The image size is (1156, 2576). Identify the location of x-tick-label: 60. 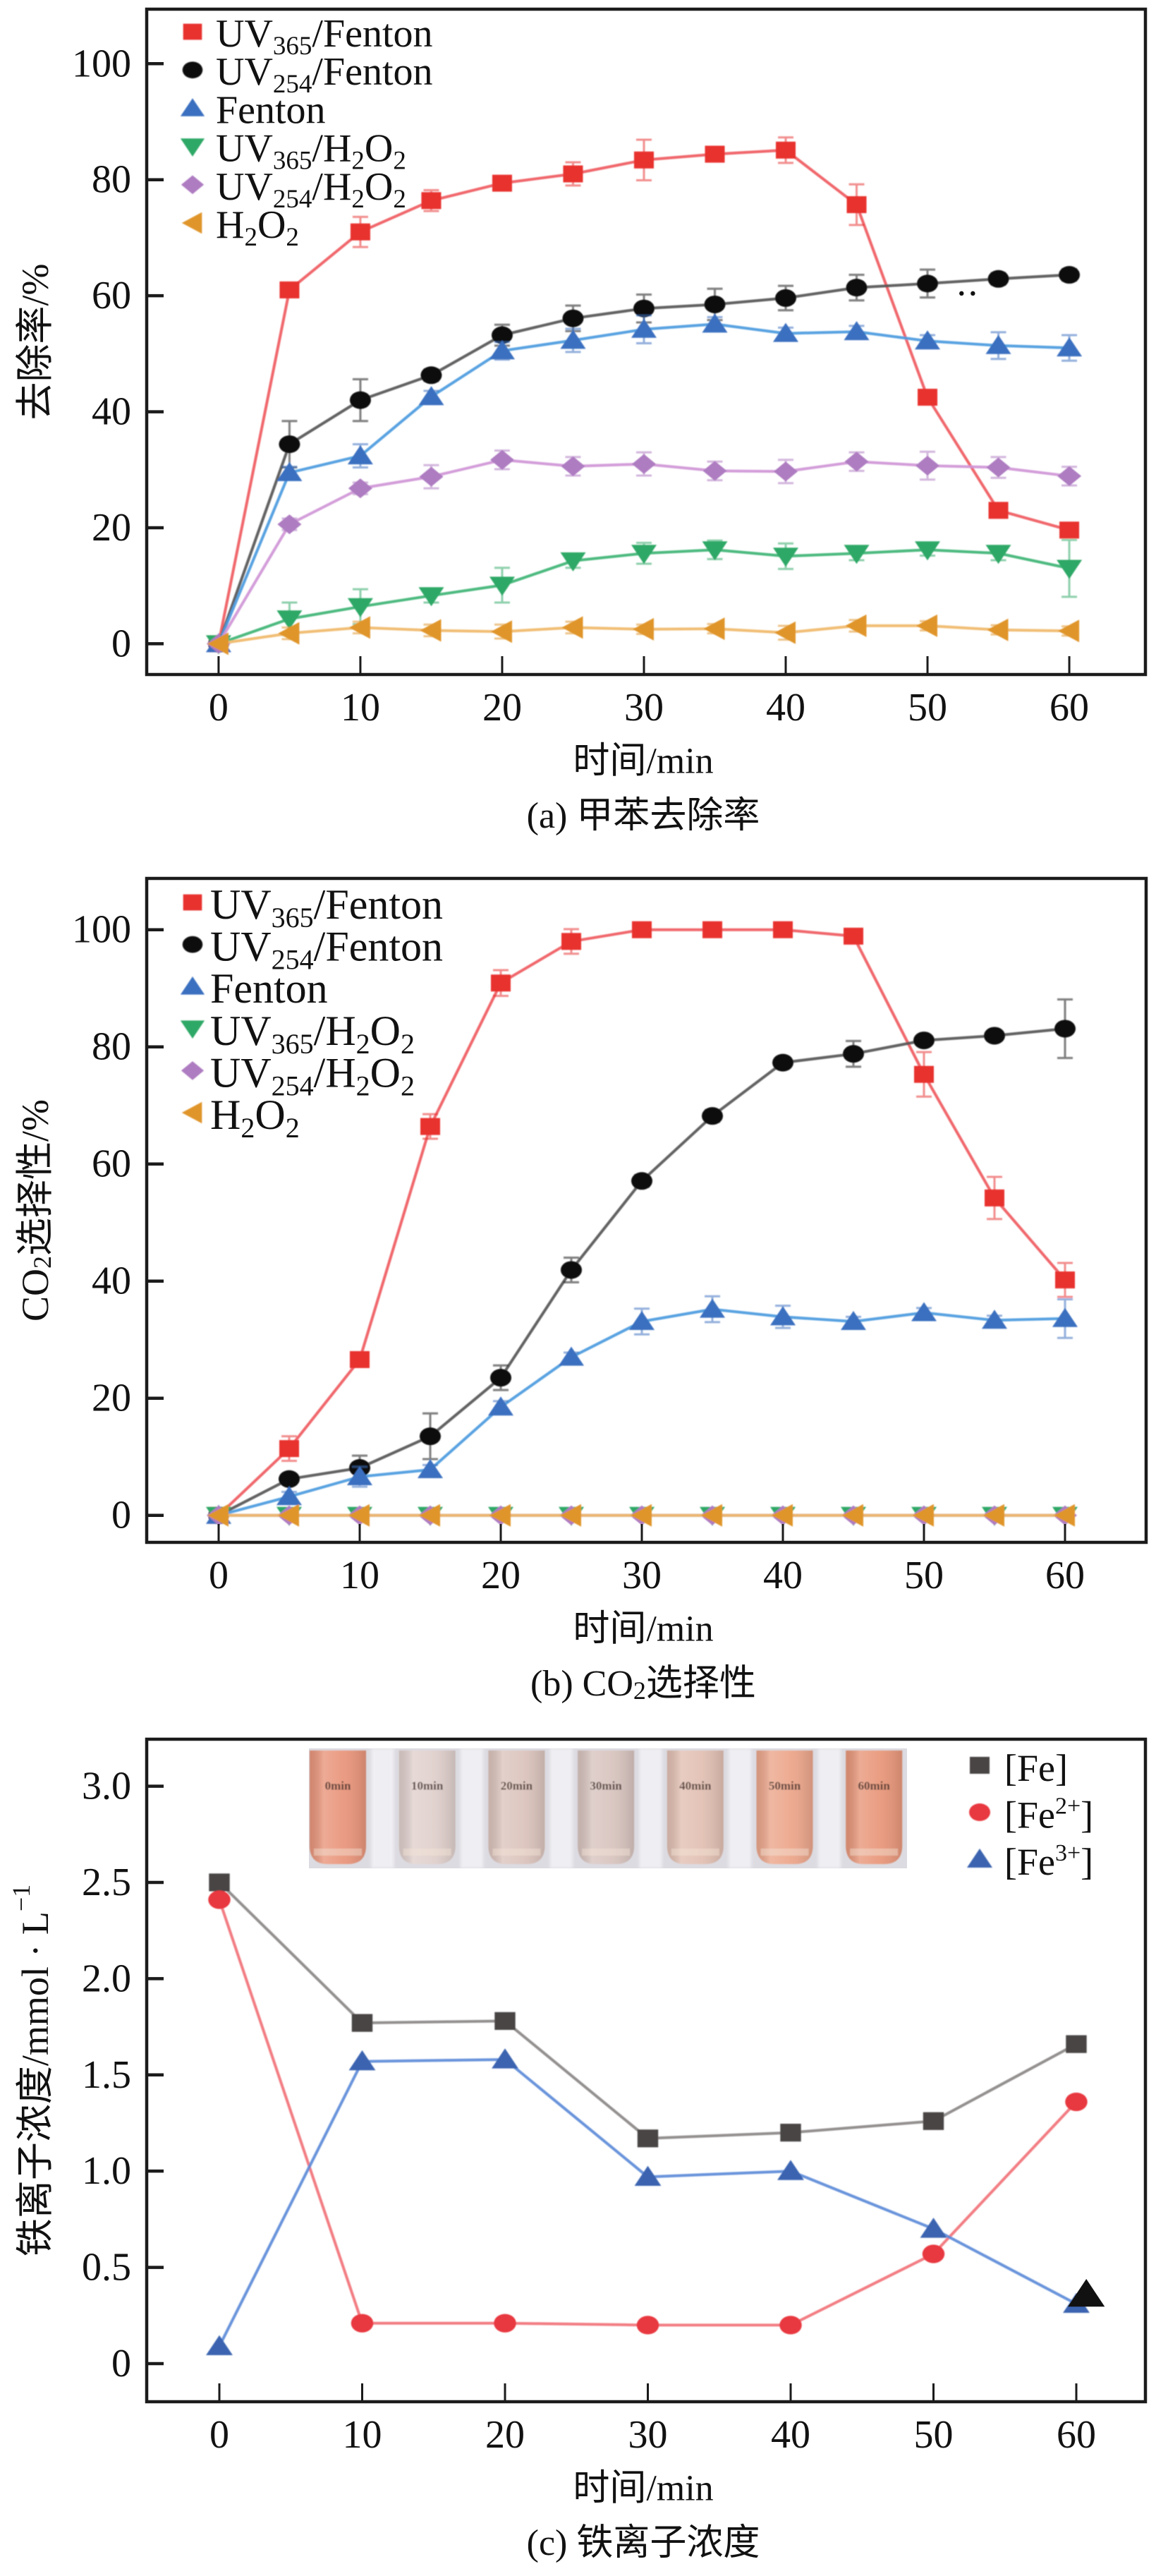
(1065, 1576).